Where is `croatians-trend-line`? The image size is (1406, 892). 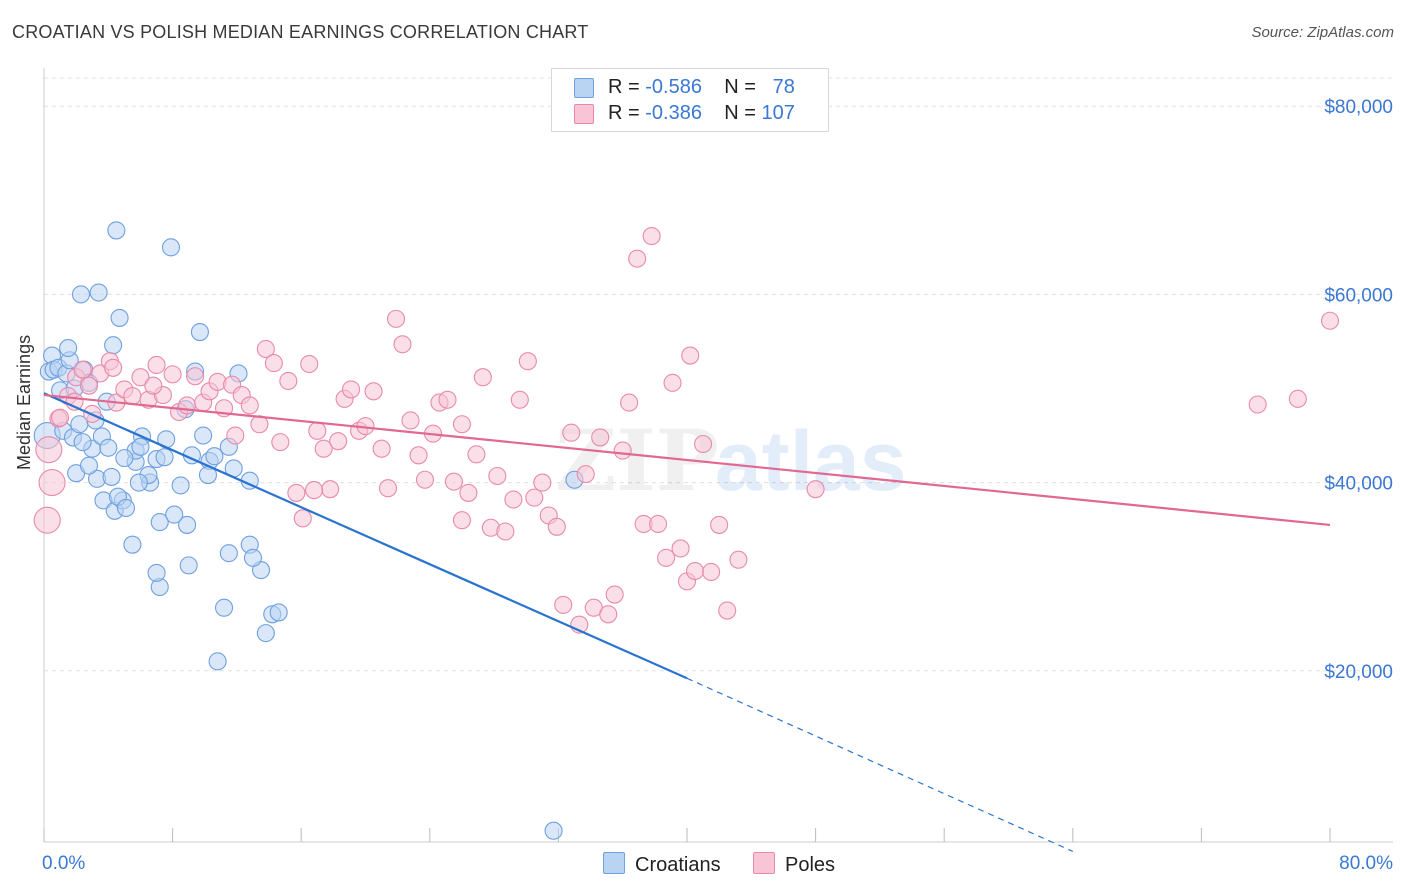 croatians-trend-line is located at coordinates (365, 536).